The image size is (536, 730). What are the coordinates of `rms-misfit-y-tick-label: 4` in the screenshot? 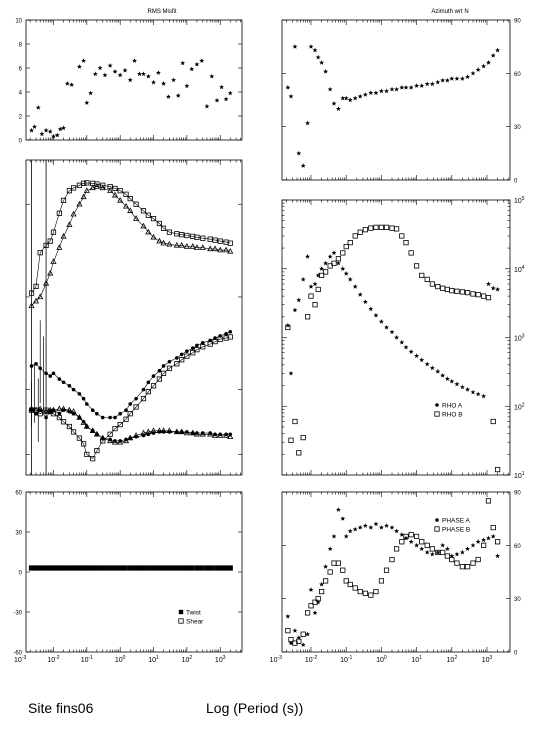 It's located at (21, 94).